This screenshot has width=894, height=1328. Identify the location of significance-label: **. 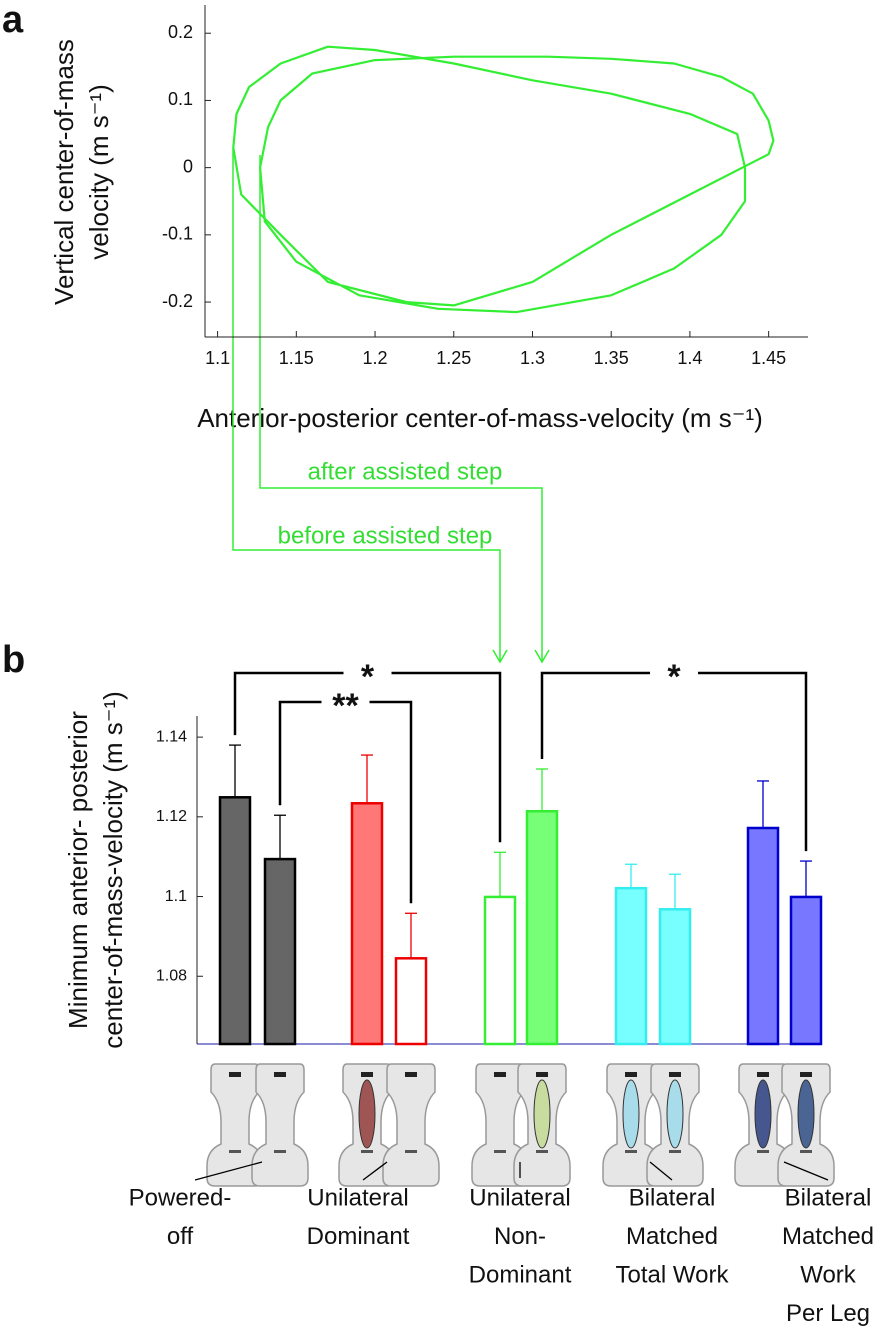
(345, 706).